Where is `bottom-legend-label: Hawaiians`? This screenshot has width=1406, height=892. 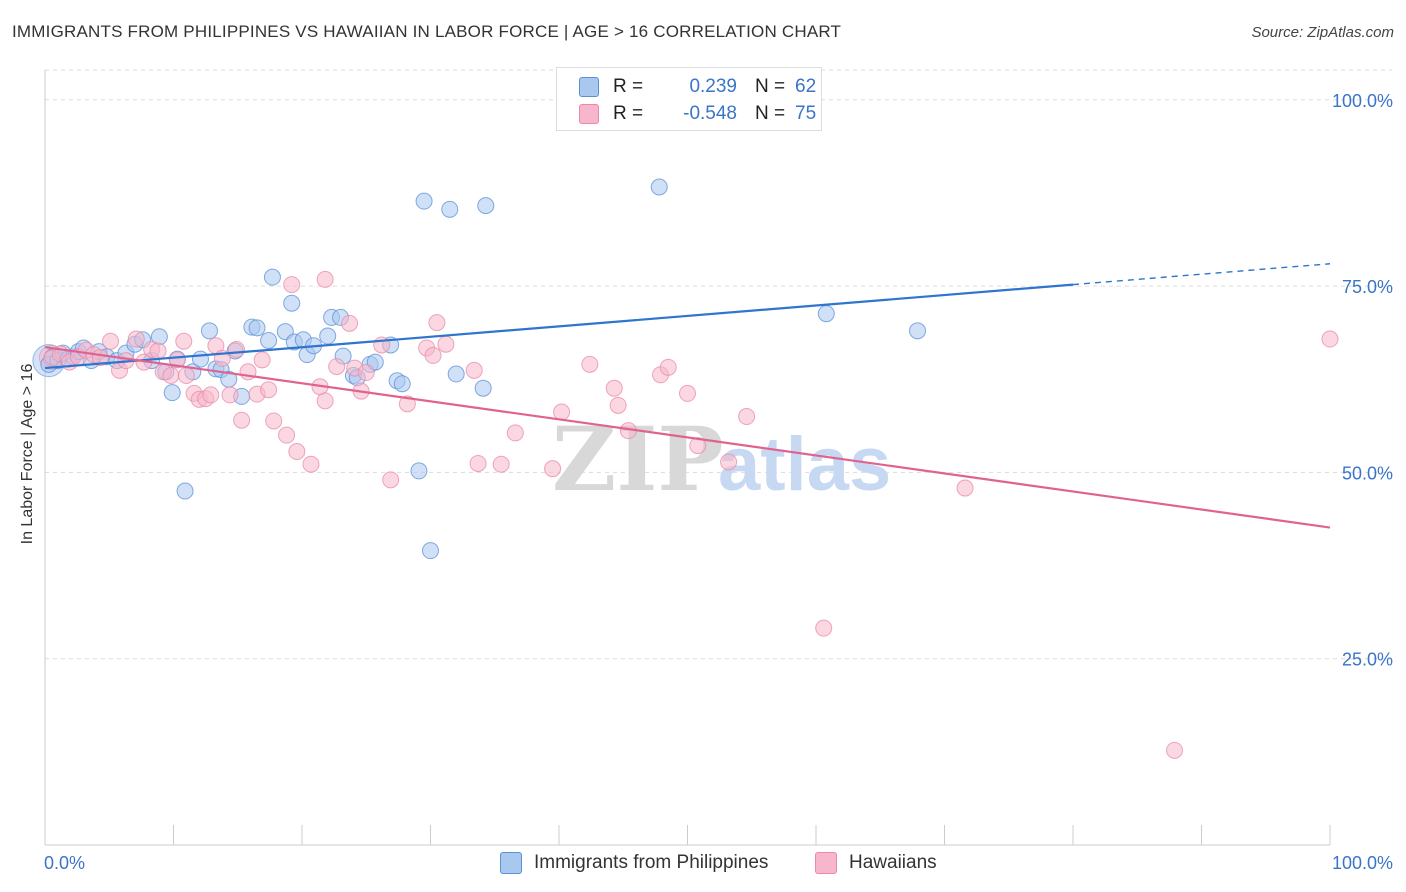
bottom-legend-label: Hawaiians is located at coordinates (893, 862).